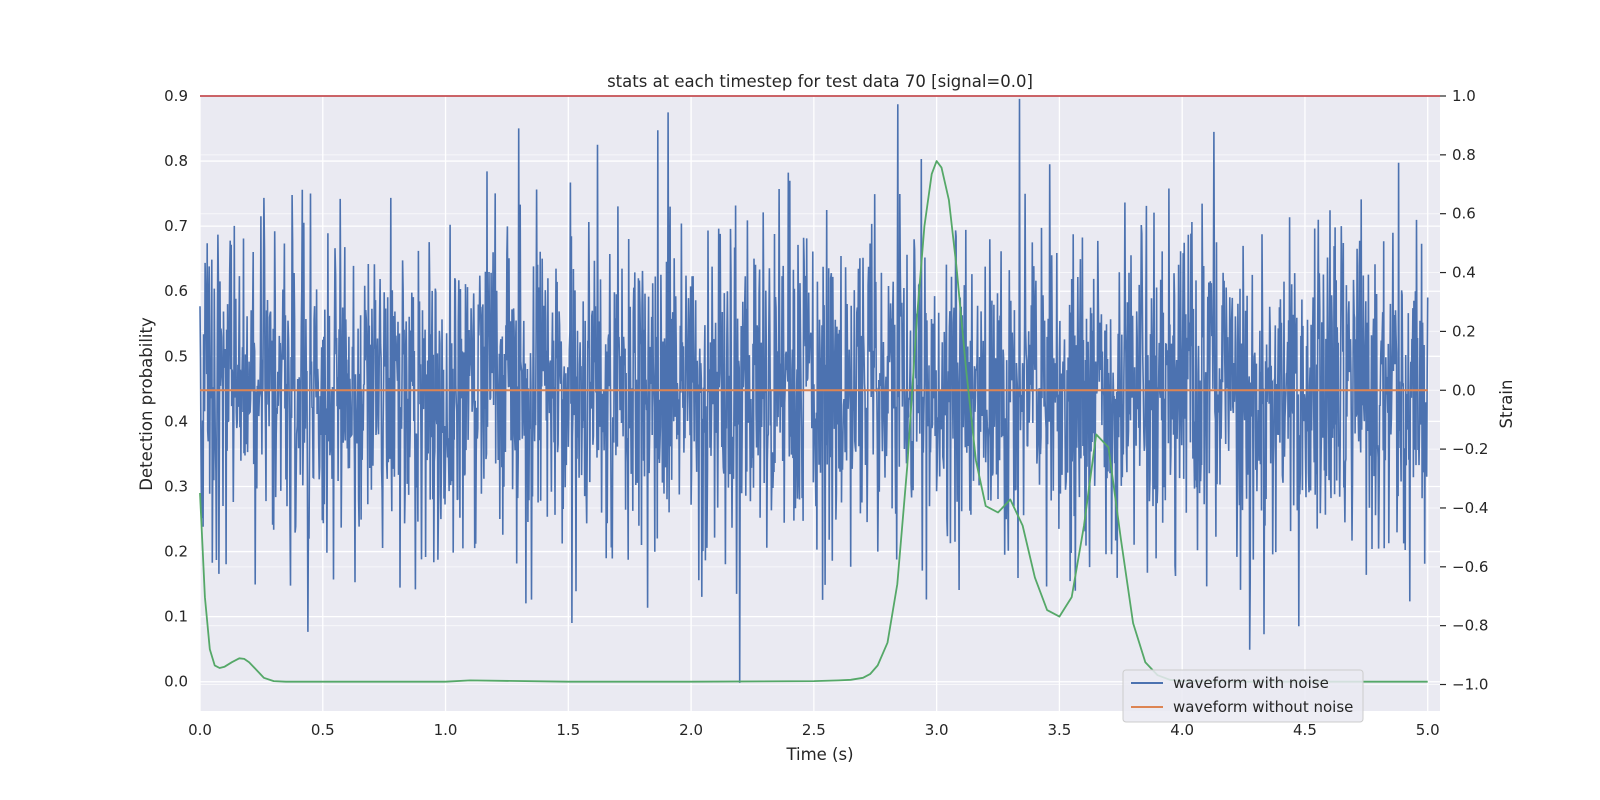 Image resolution: width=1600 pixels, height=800 pixels. What do you see at coordinates (1251, 683) in the screenshot?
I see `legend-label-noise: waveform with noise` at bounding box center [1251, 683].